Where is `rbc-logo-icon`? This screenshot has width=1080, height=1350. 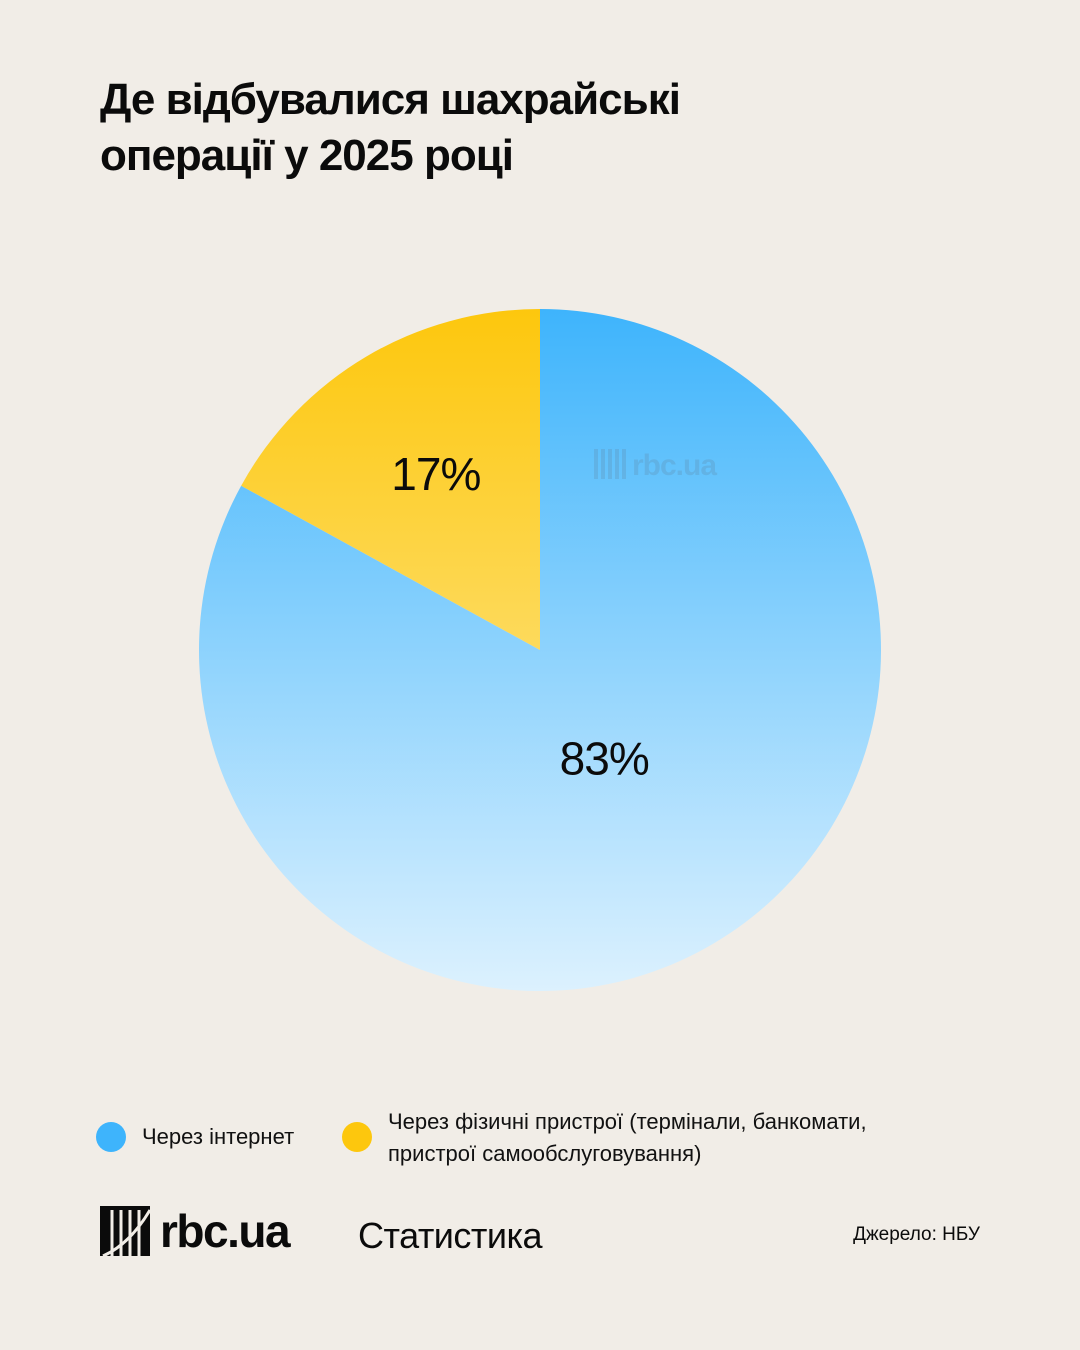
rbc-logo-icon is located at coordinates (125, 1231).